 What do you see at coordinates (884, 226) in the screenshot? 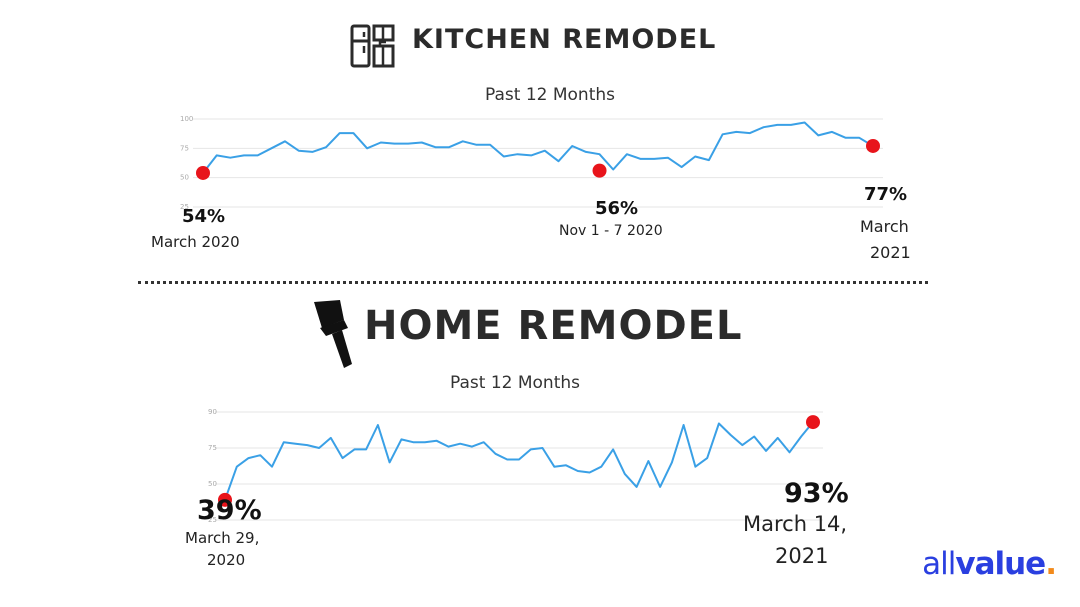
I see `highlight-date: March` at bounding box center [884, 226].